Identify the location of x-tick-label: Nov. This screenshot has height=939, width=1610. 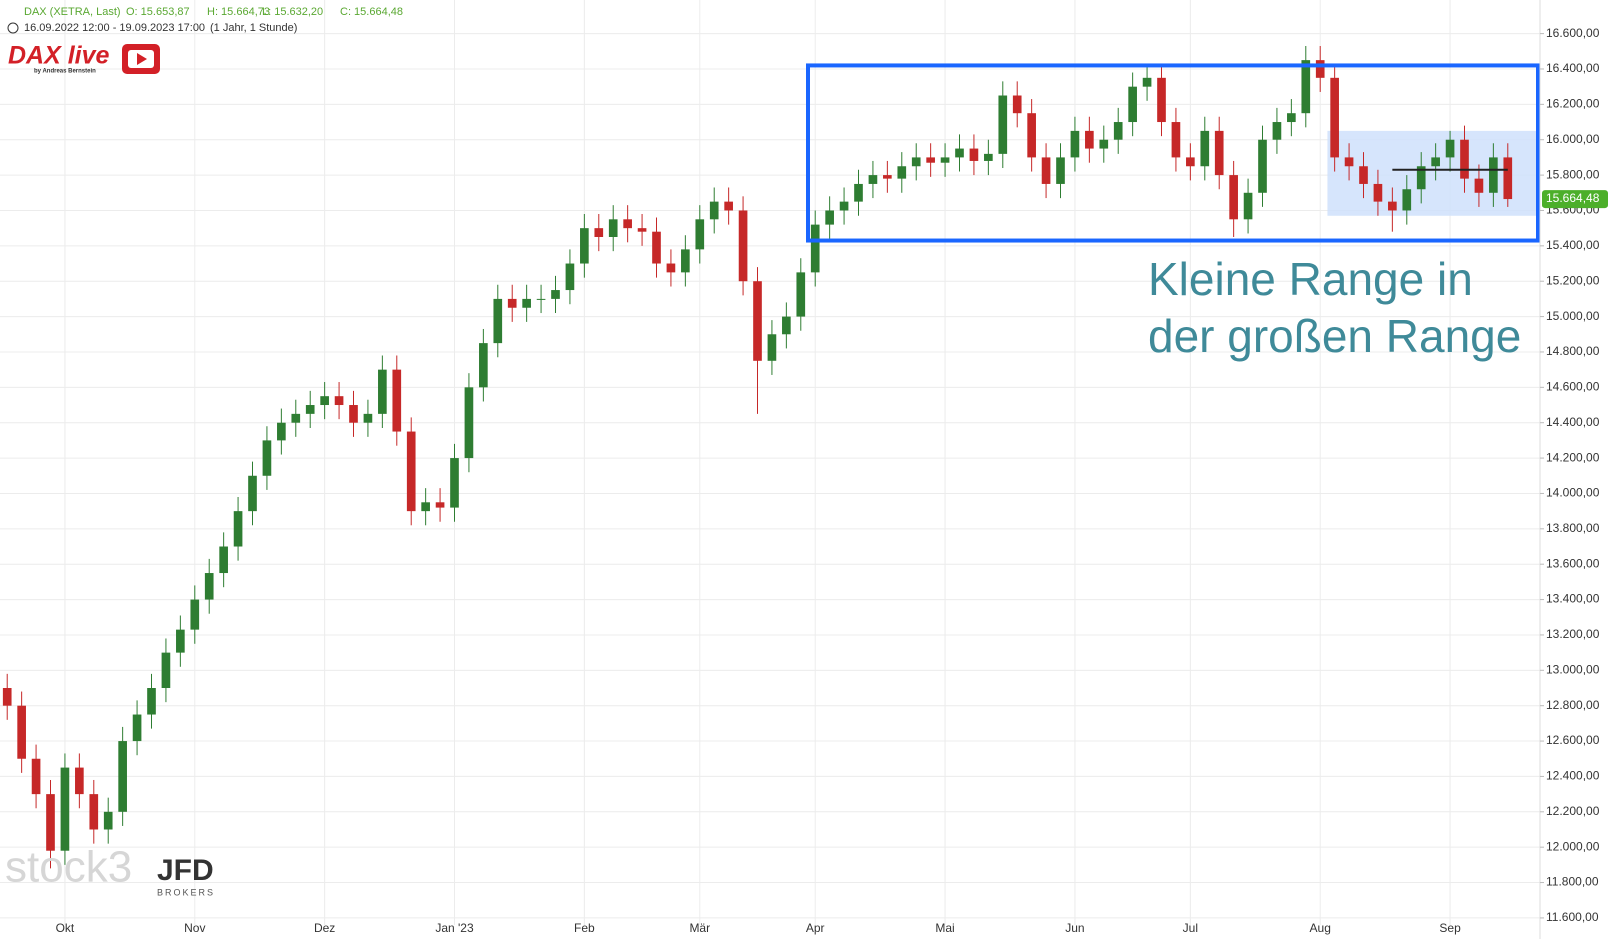
(194, 928).